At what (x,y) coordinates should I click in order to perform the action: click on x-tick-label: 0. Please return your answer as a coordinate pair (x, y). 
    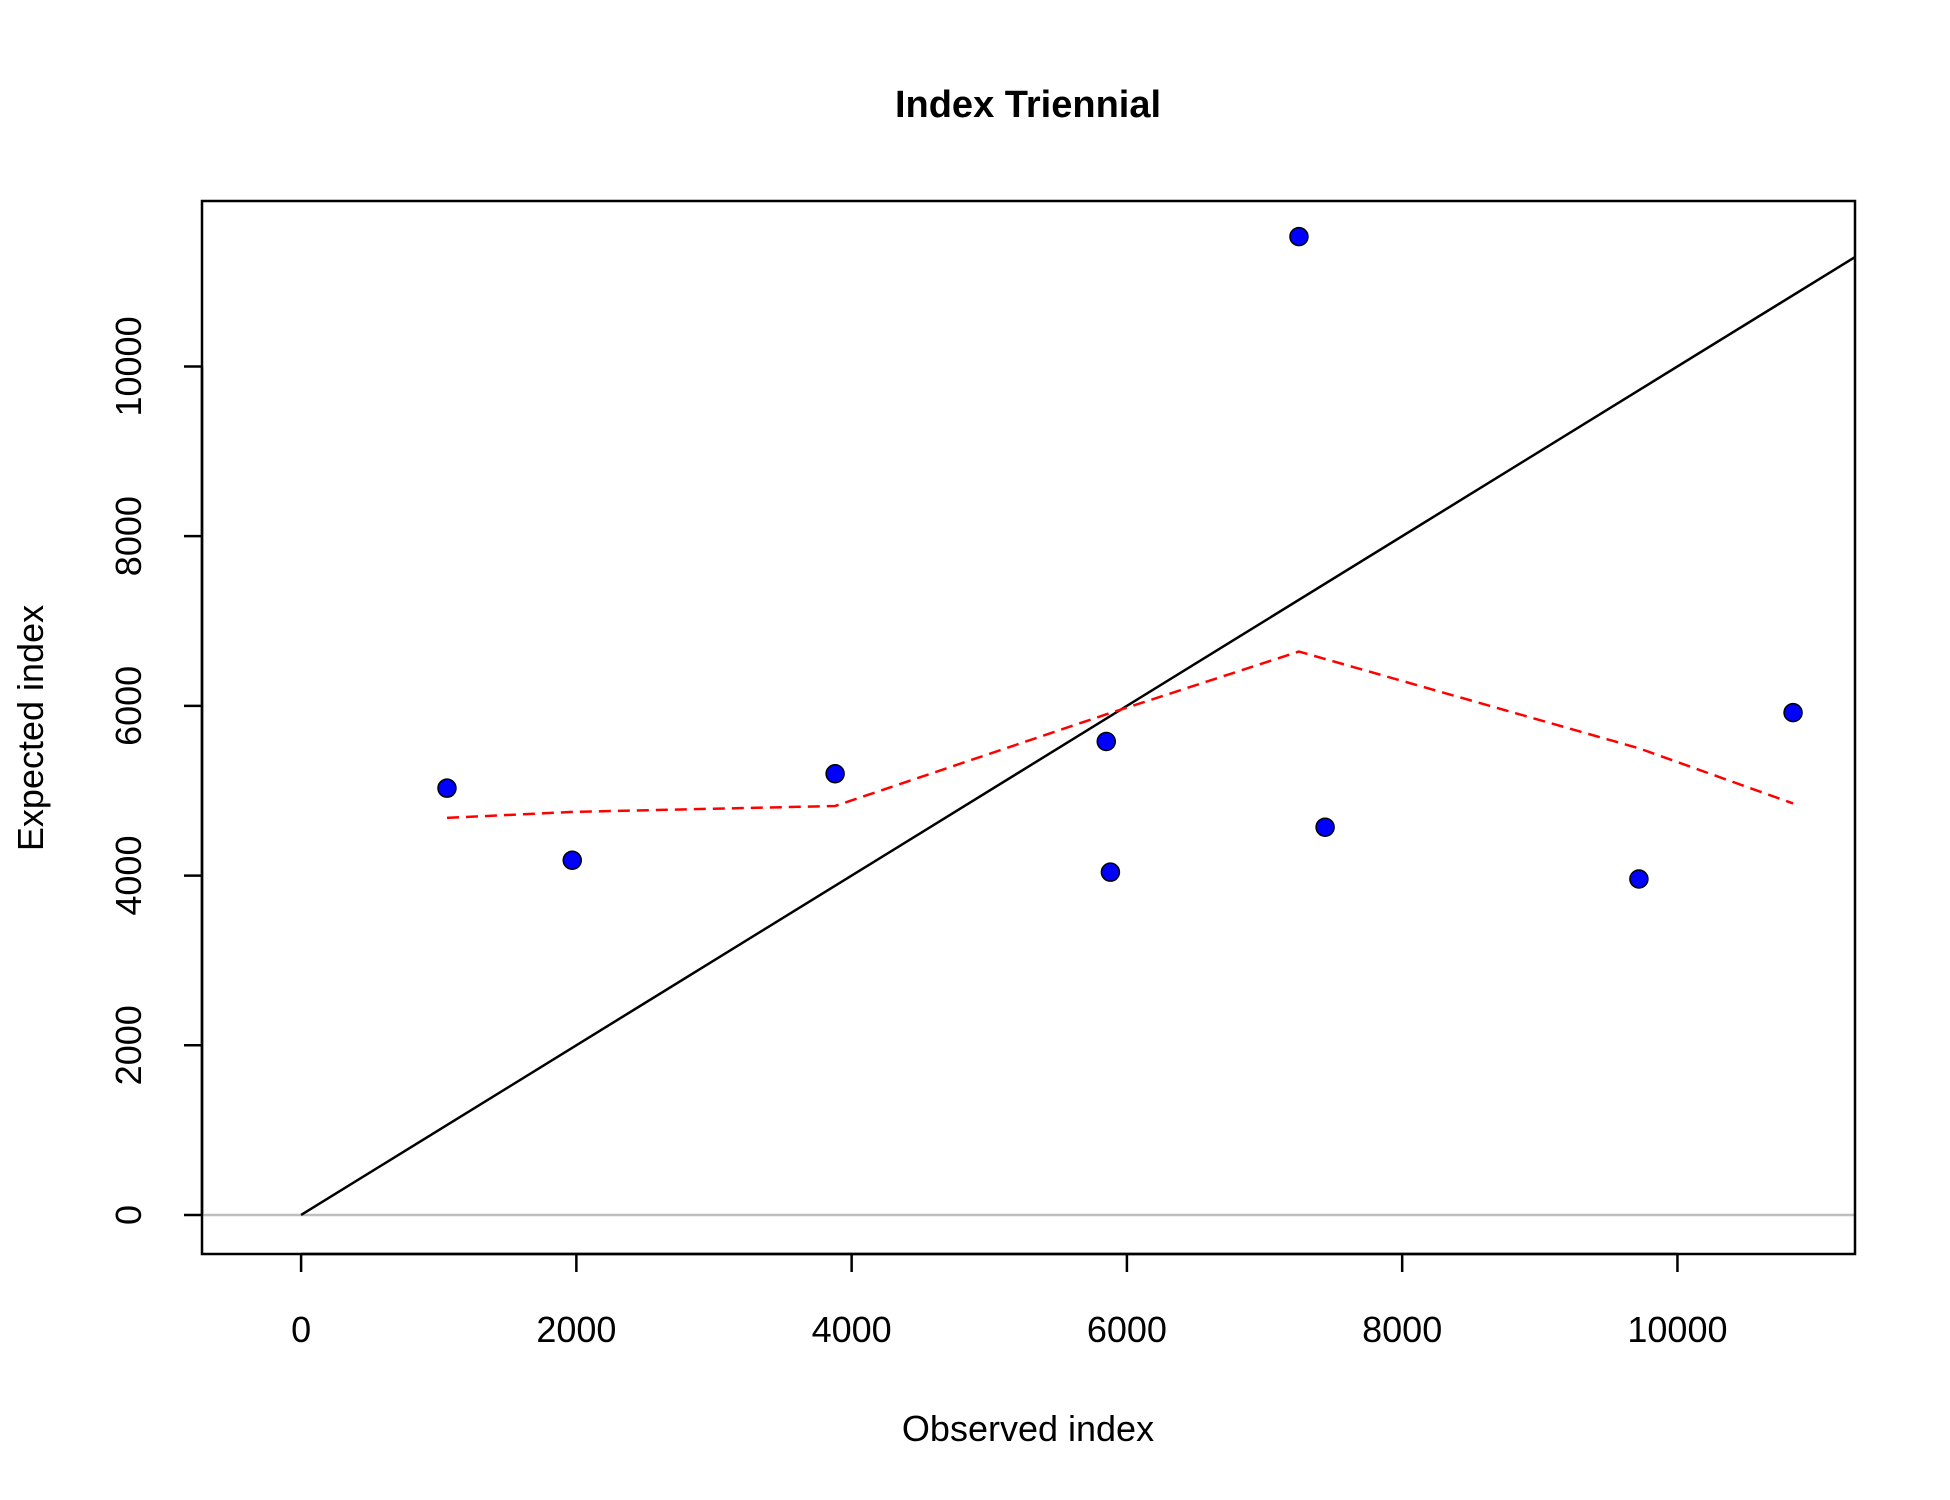
    Looking at the image, I should click on (301, 1329).